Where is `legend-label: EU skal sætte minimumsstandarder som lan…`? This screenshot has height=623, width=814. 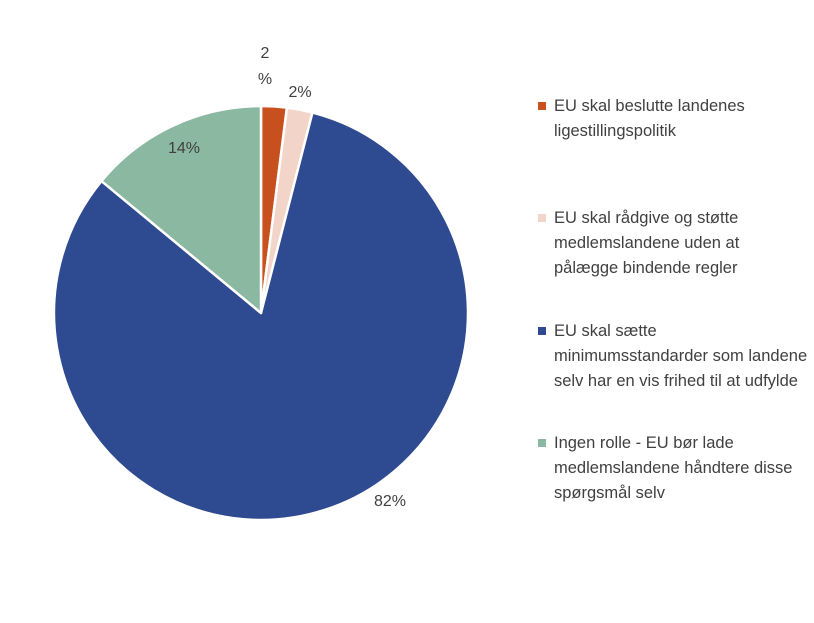 legend-label: EU skal sætte minimumsstandarder som lan… is located at coordinates (681, 356).